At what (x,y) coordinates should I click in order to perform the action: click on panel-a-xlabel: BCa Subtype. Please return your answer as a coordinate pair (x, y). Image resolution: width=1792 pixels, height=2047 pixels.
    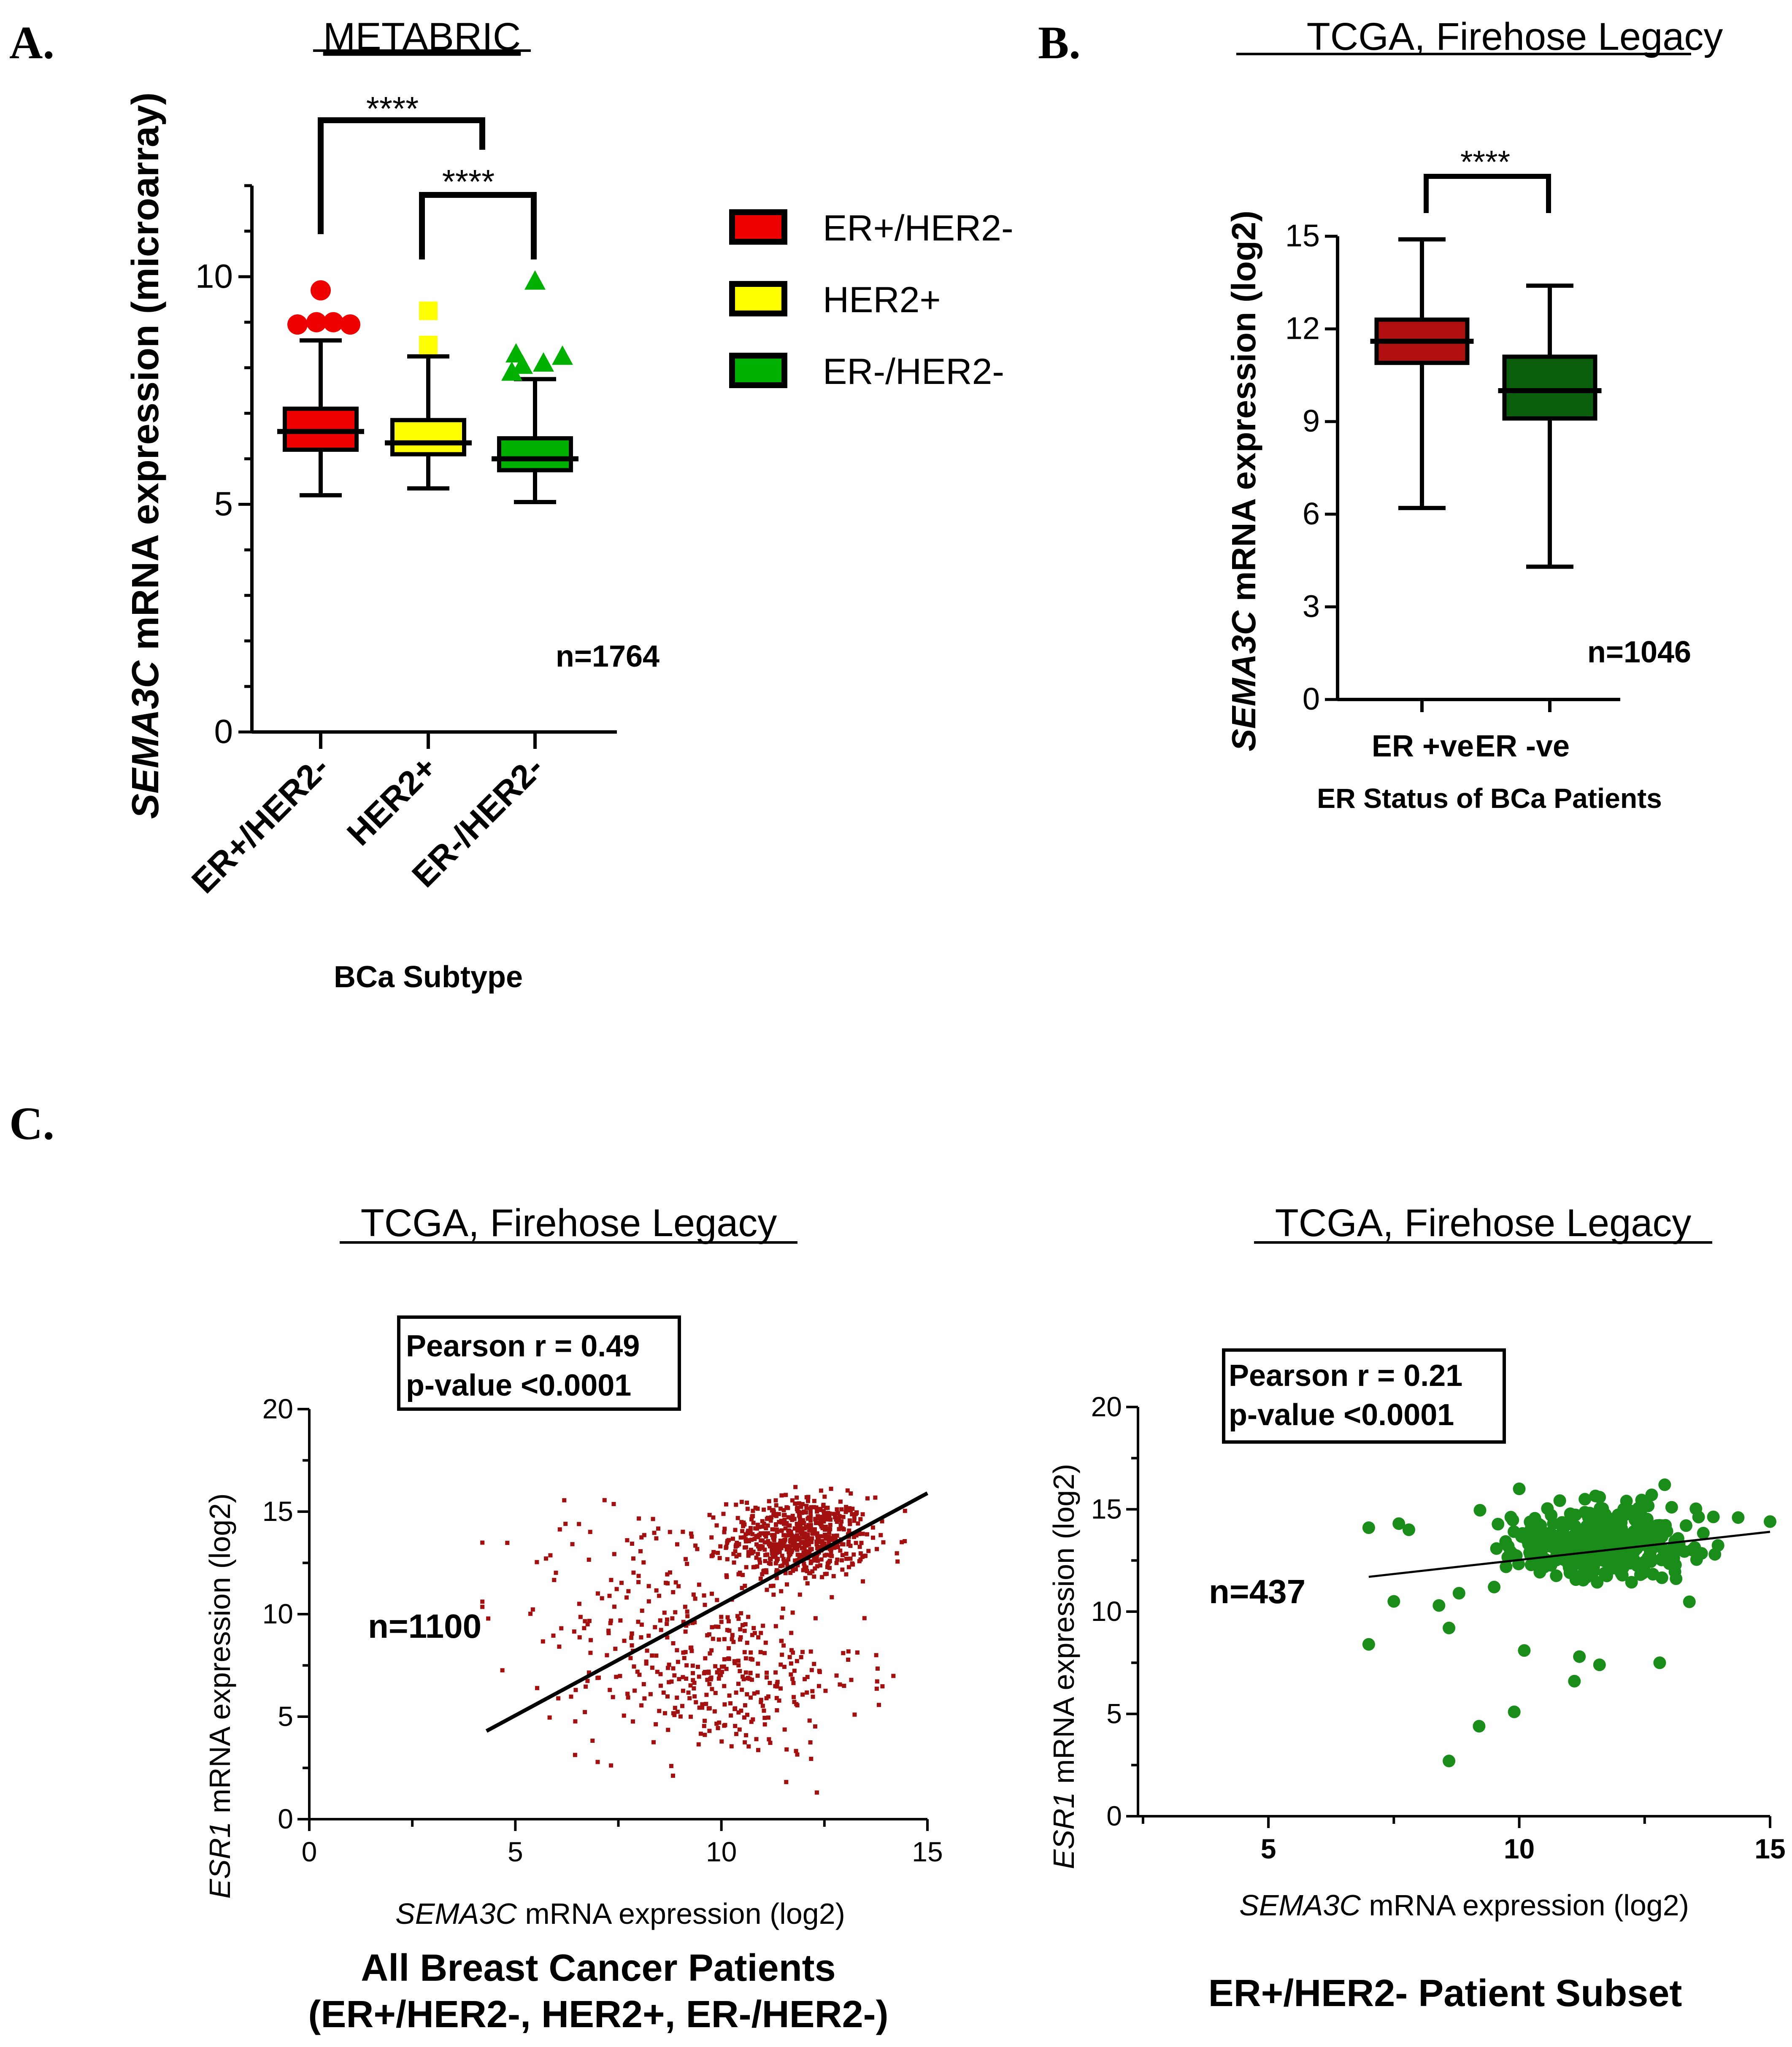
    Looking at the image, I should click on (428, 977).